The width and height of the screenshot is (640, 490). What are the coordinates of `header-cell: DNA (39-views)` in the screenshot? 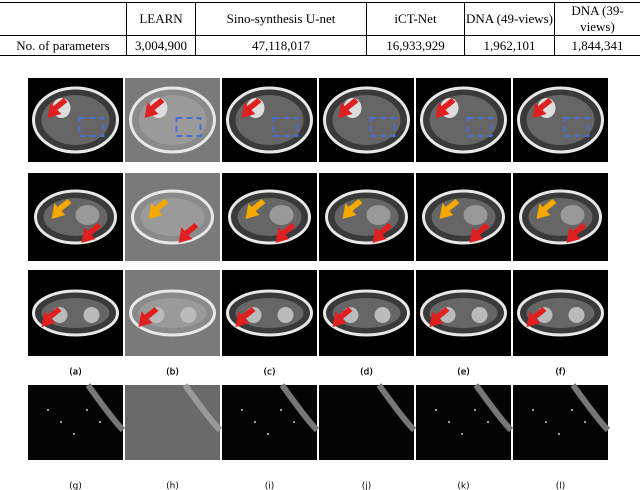 It's located at (597, 19).